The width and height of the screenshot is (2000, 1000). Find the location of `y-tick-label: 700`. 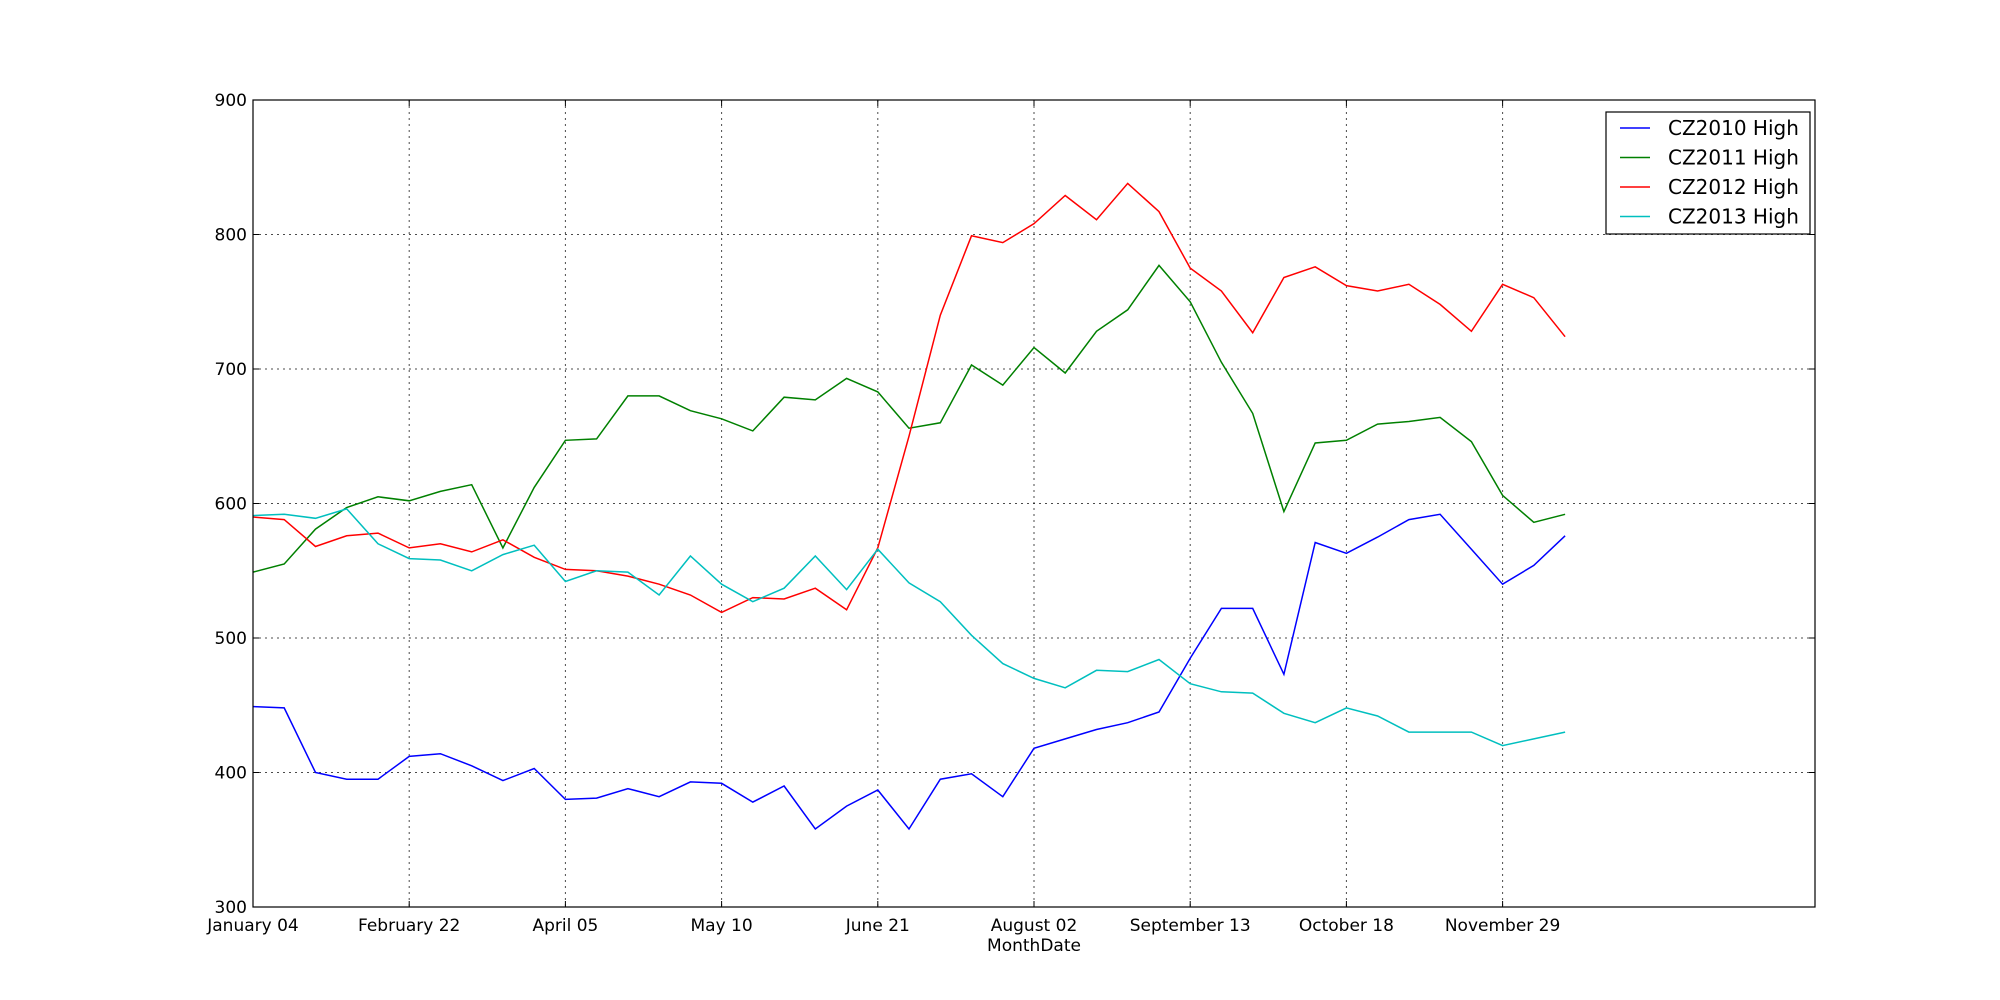

y-tick-label: 700 is located at coordinates (231, 370).